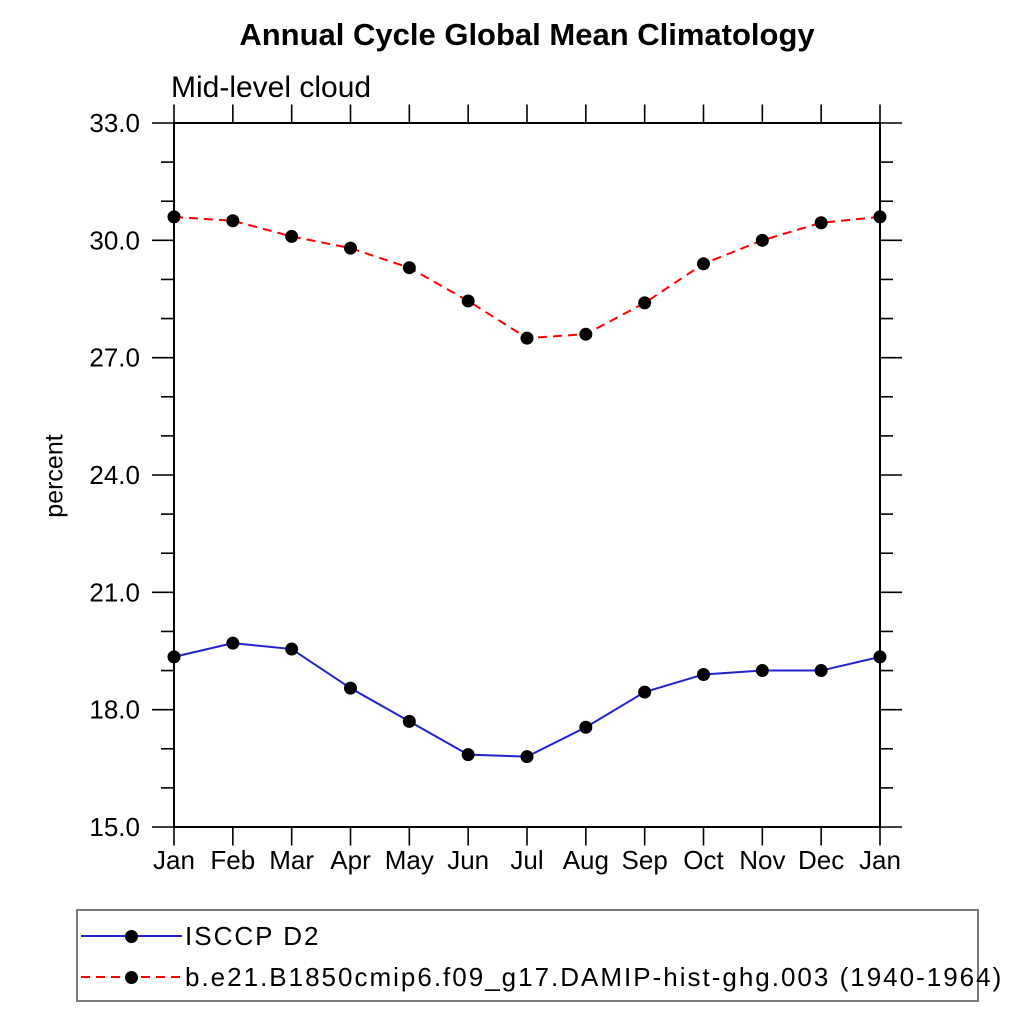 Image resolution: width=1024 pixels, height=1024 pixels. What do you see at coordinates (350, 860) in the screenshot?
I see `month-label: Apr` at bounding box center [350, 860].